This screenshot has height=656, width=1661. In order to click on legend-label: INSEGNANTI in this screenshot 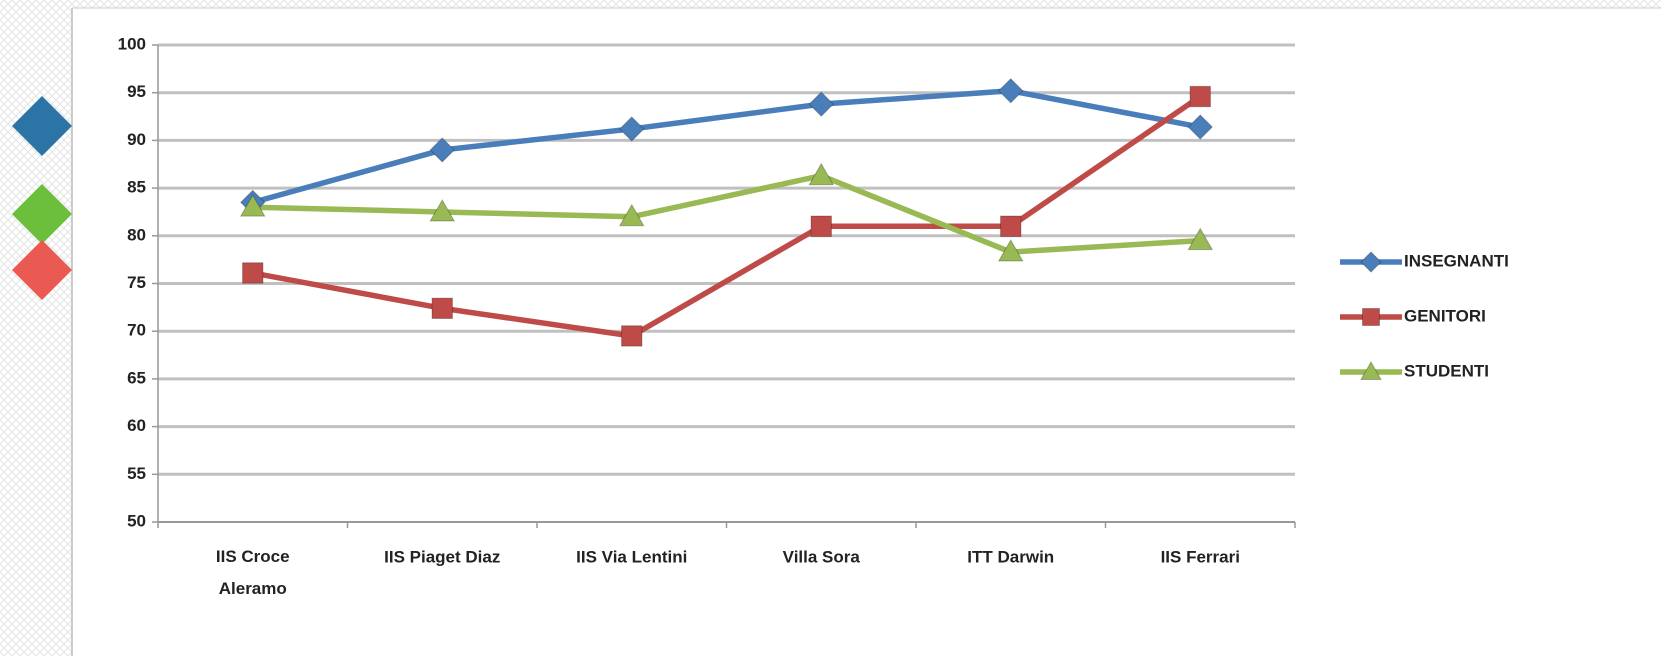, I will do `click(1456, 260)`.